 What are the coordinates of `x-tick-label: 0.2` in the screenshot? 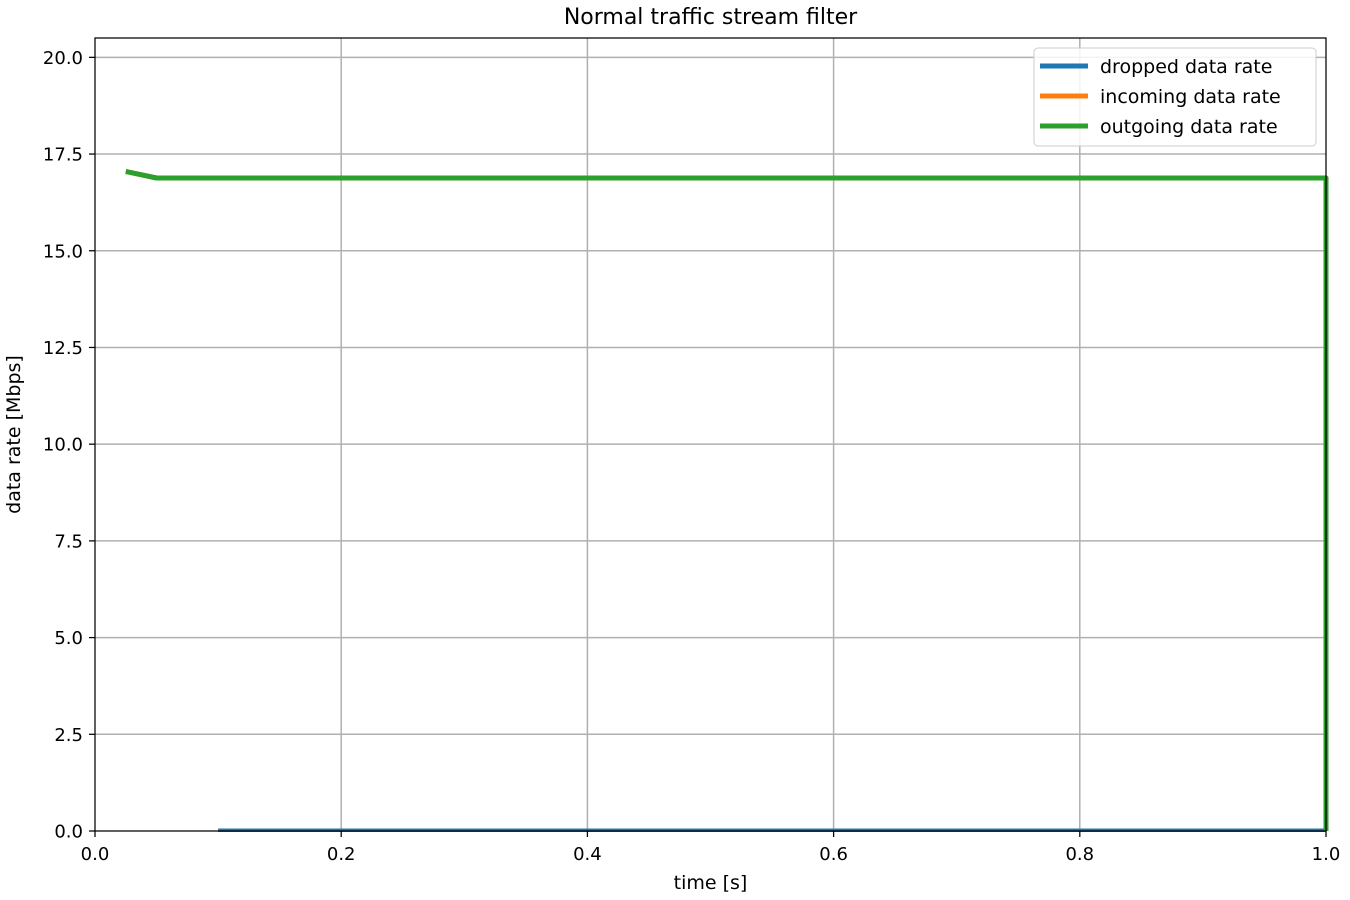 It's located at (341, 854).